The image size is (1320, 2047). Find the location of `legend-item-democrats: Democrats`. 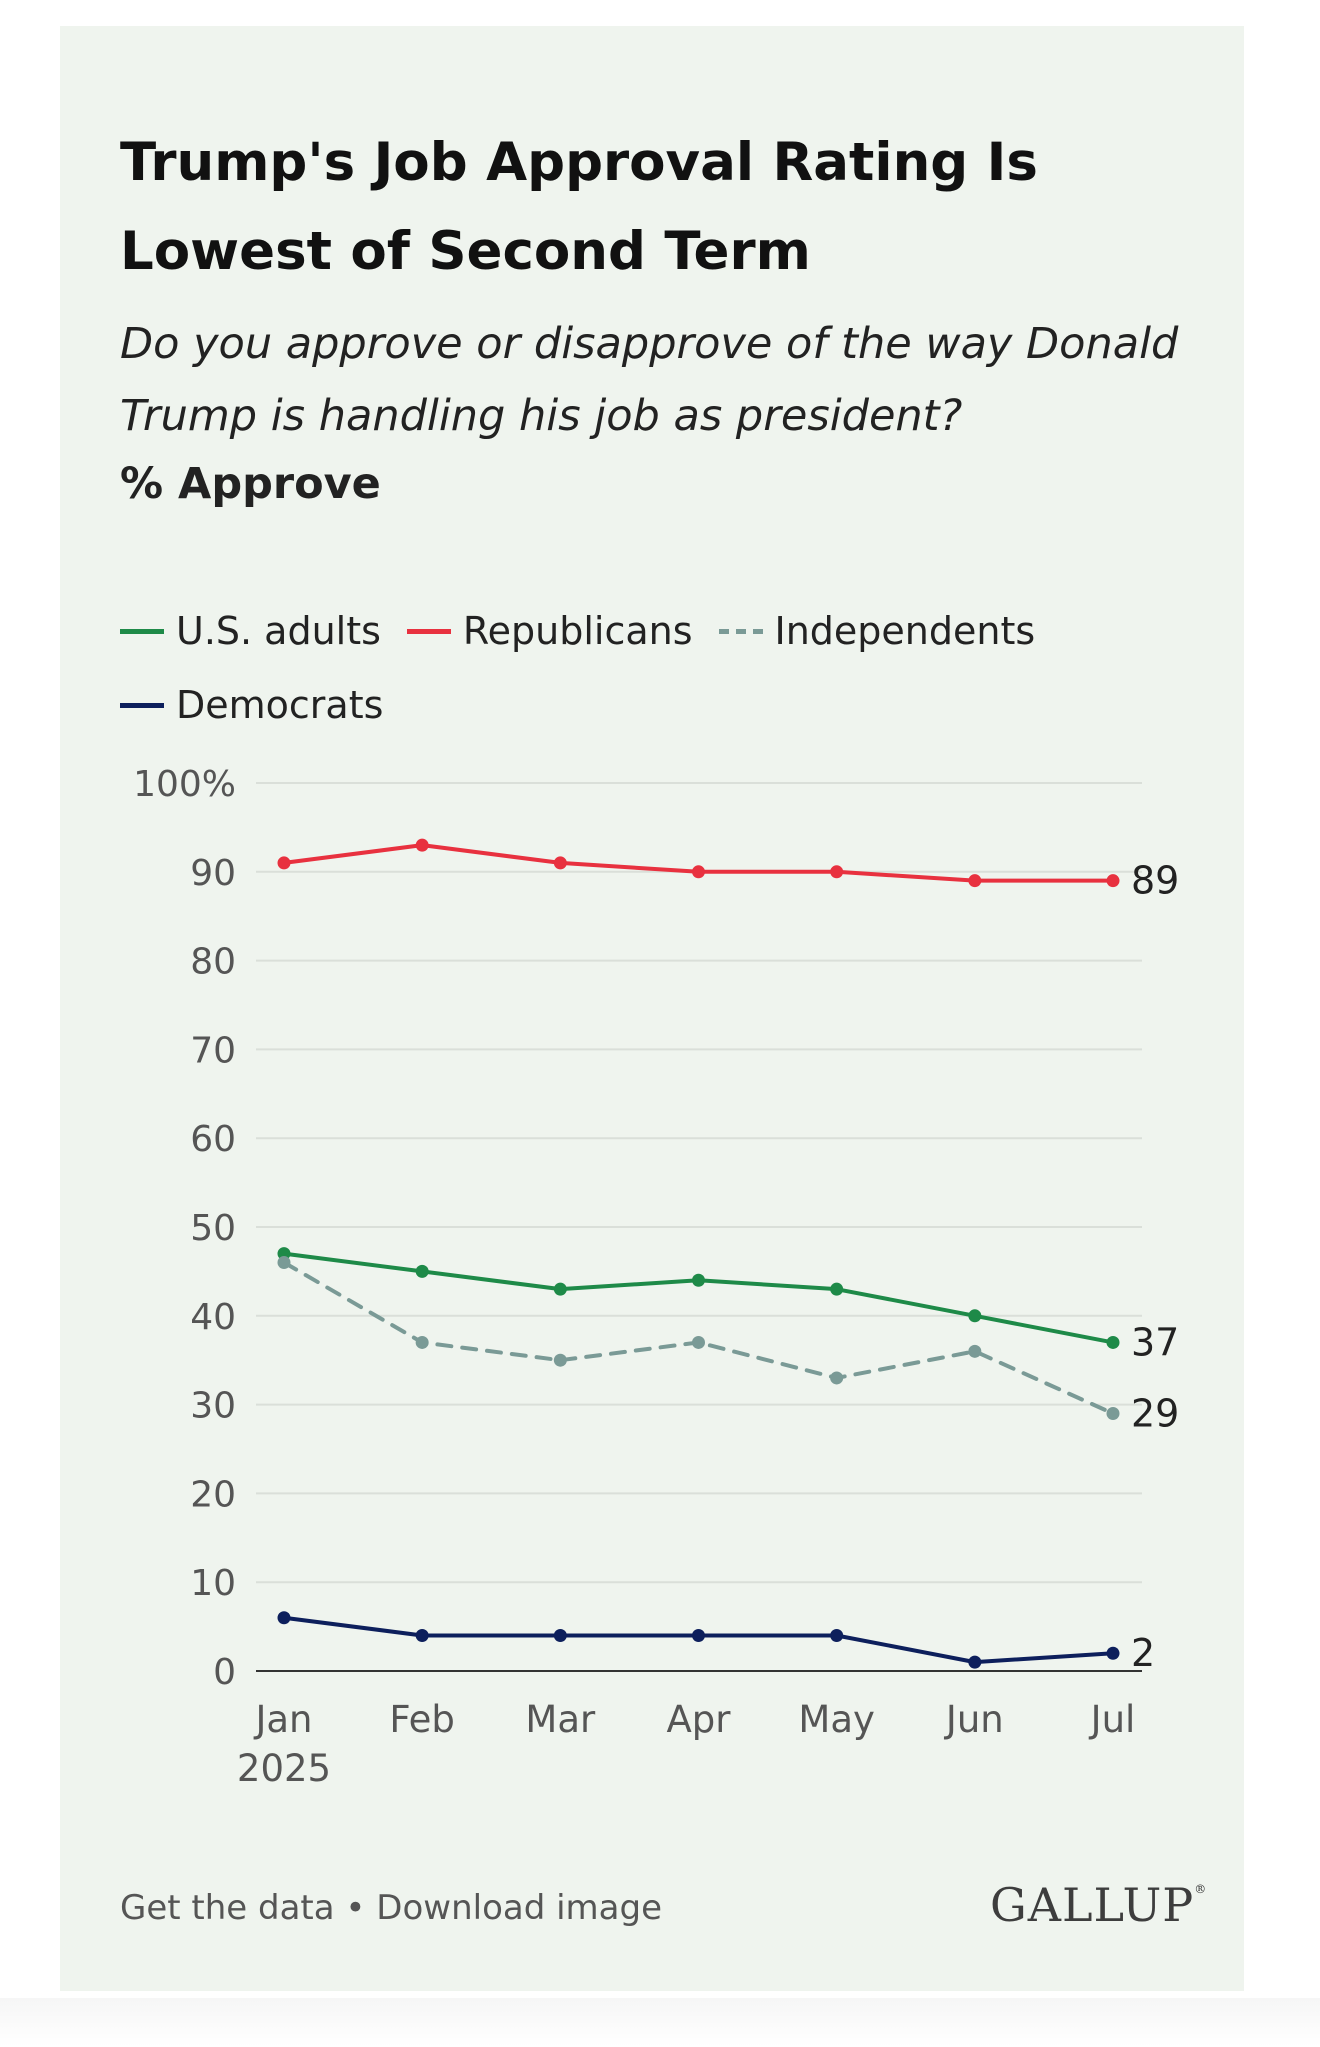

legend-item-democrats: Democrats is located at coordinates (251, 705).